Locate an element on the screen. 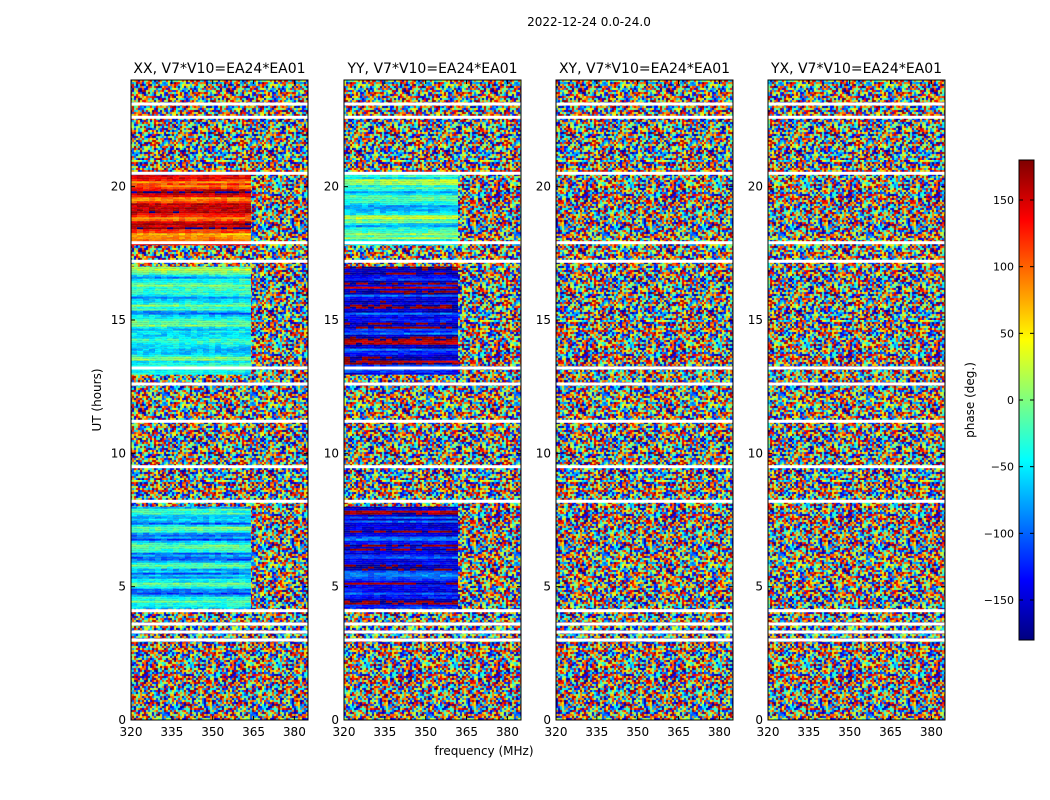 The height and width of the screenshot is (800, 1050). panel-yy-heatmap is located at coordinates (432, 400).